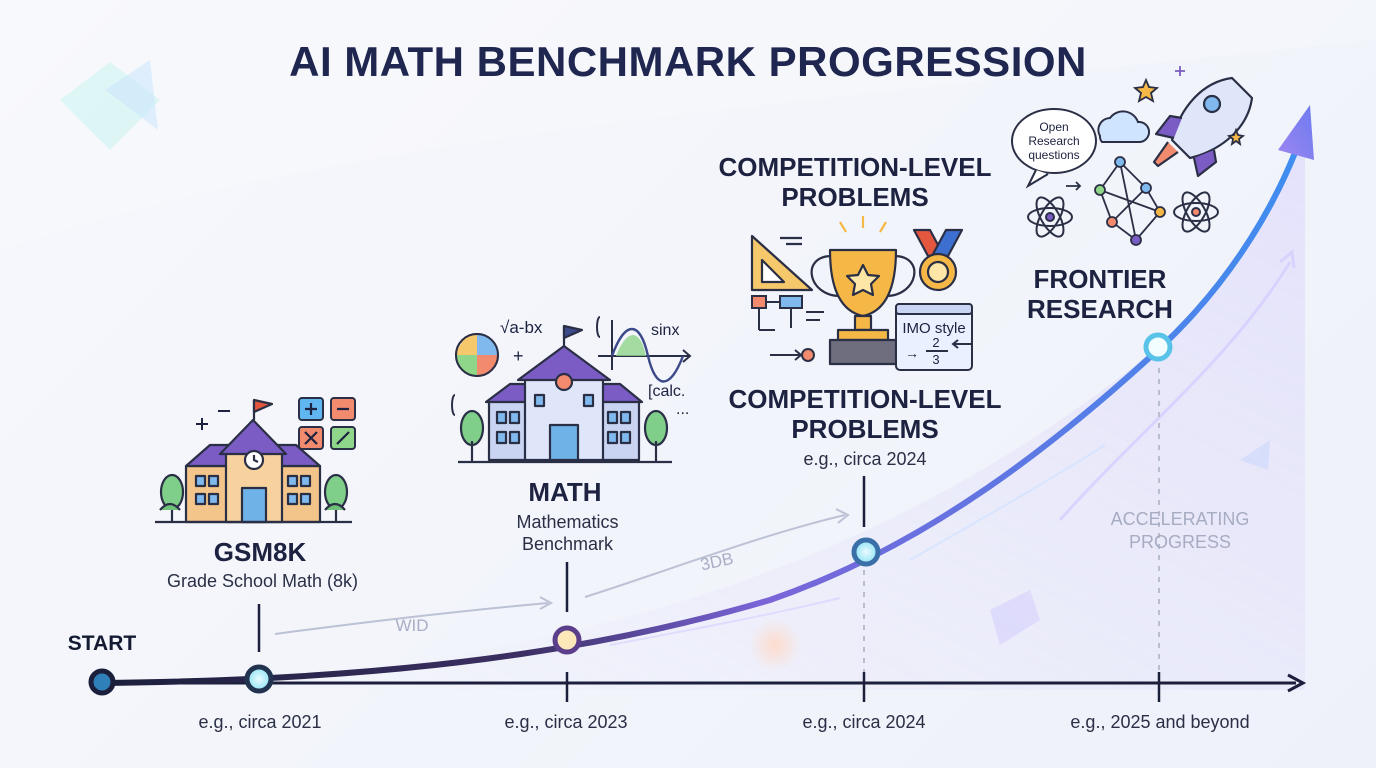  I want to click on milestone-node-frontier, so click(1158, 347).